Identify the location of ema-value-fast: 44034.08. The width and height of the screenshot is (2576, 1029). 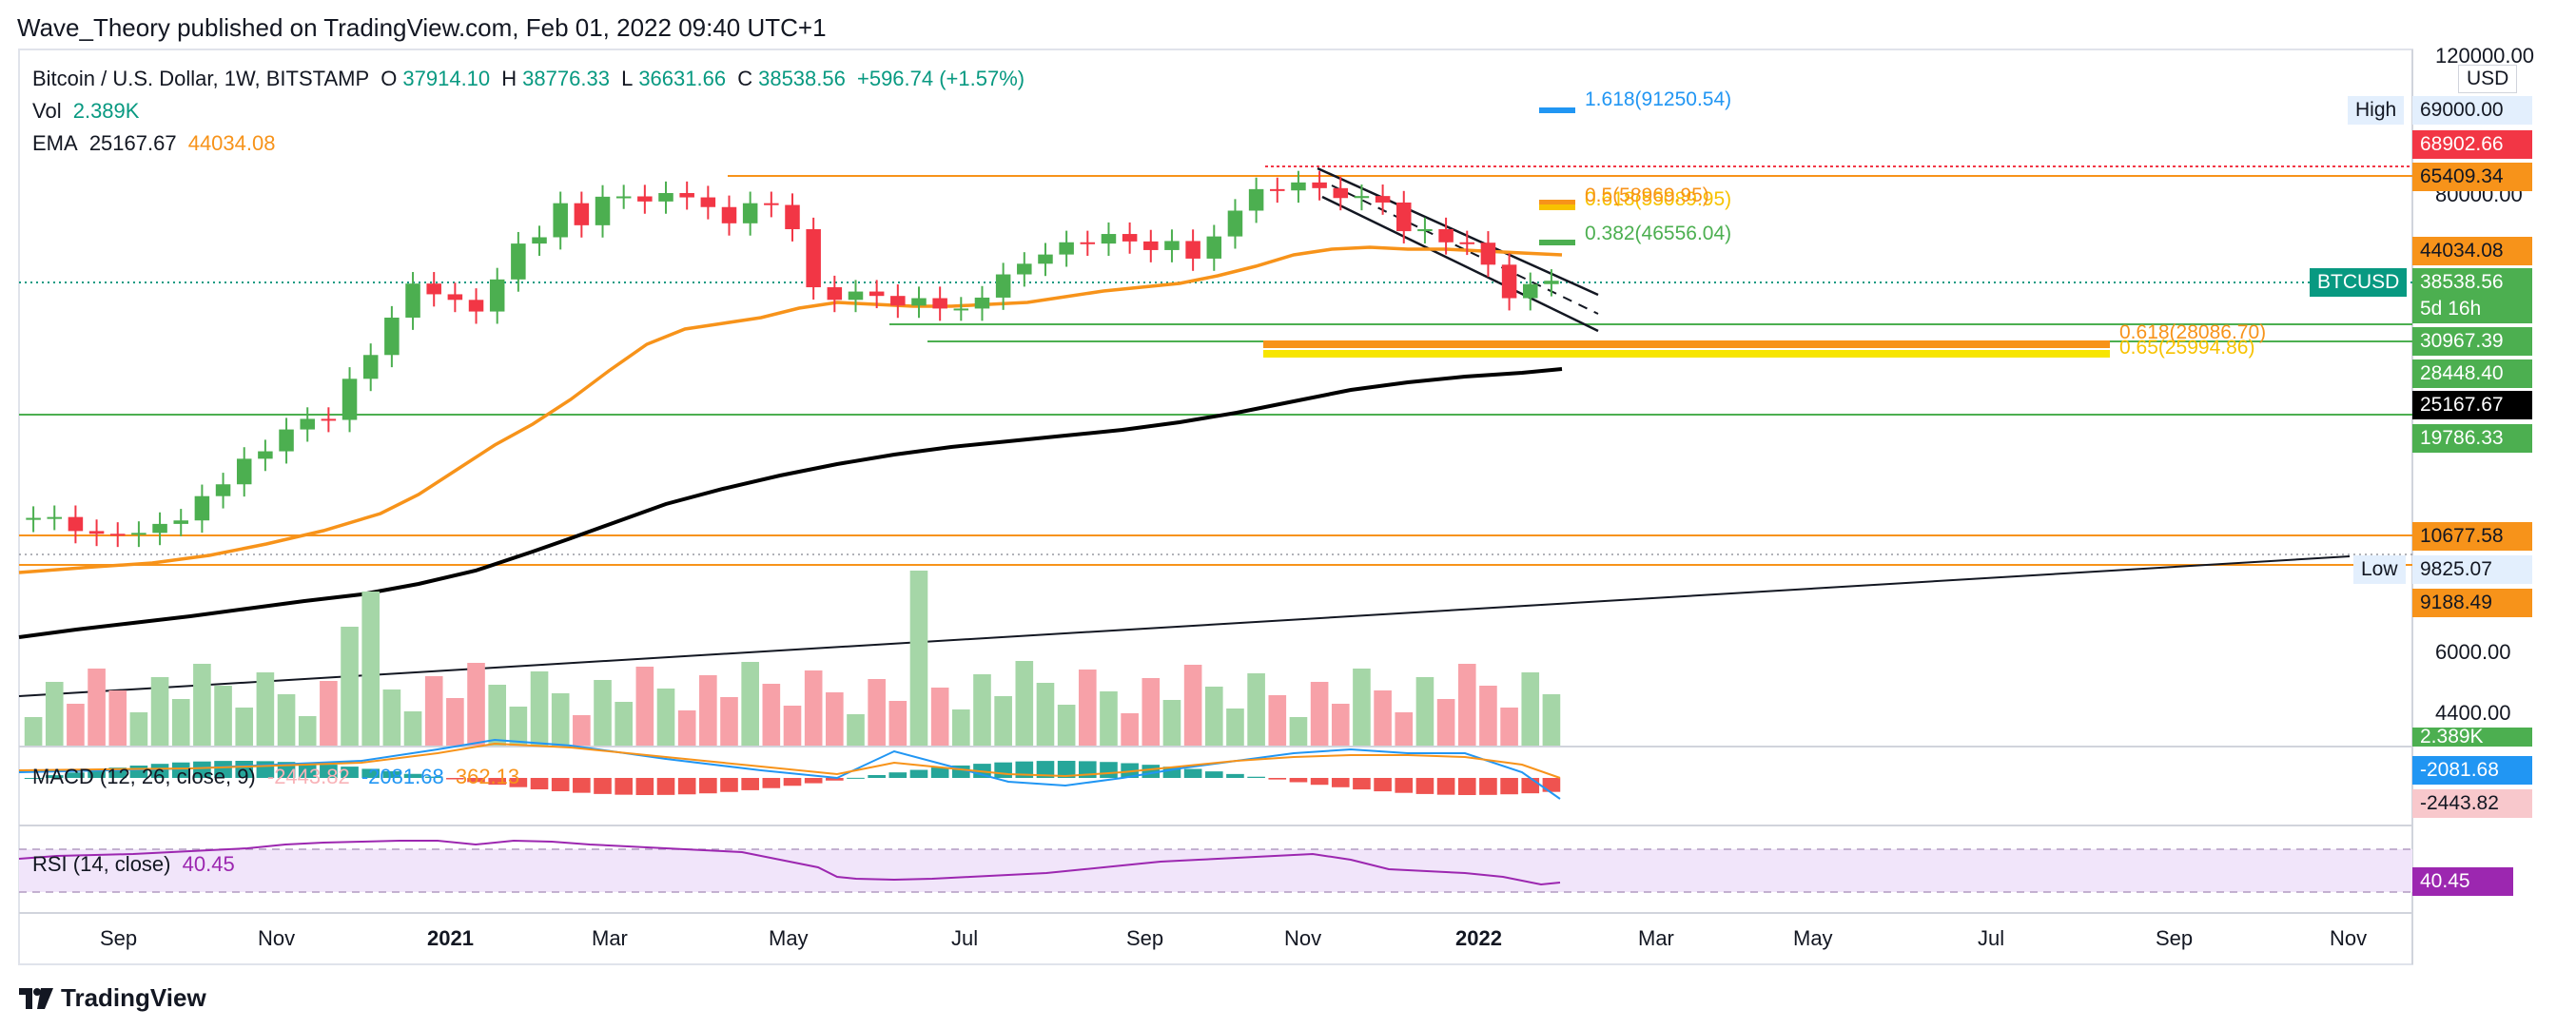
(232, 143).